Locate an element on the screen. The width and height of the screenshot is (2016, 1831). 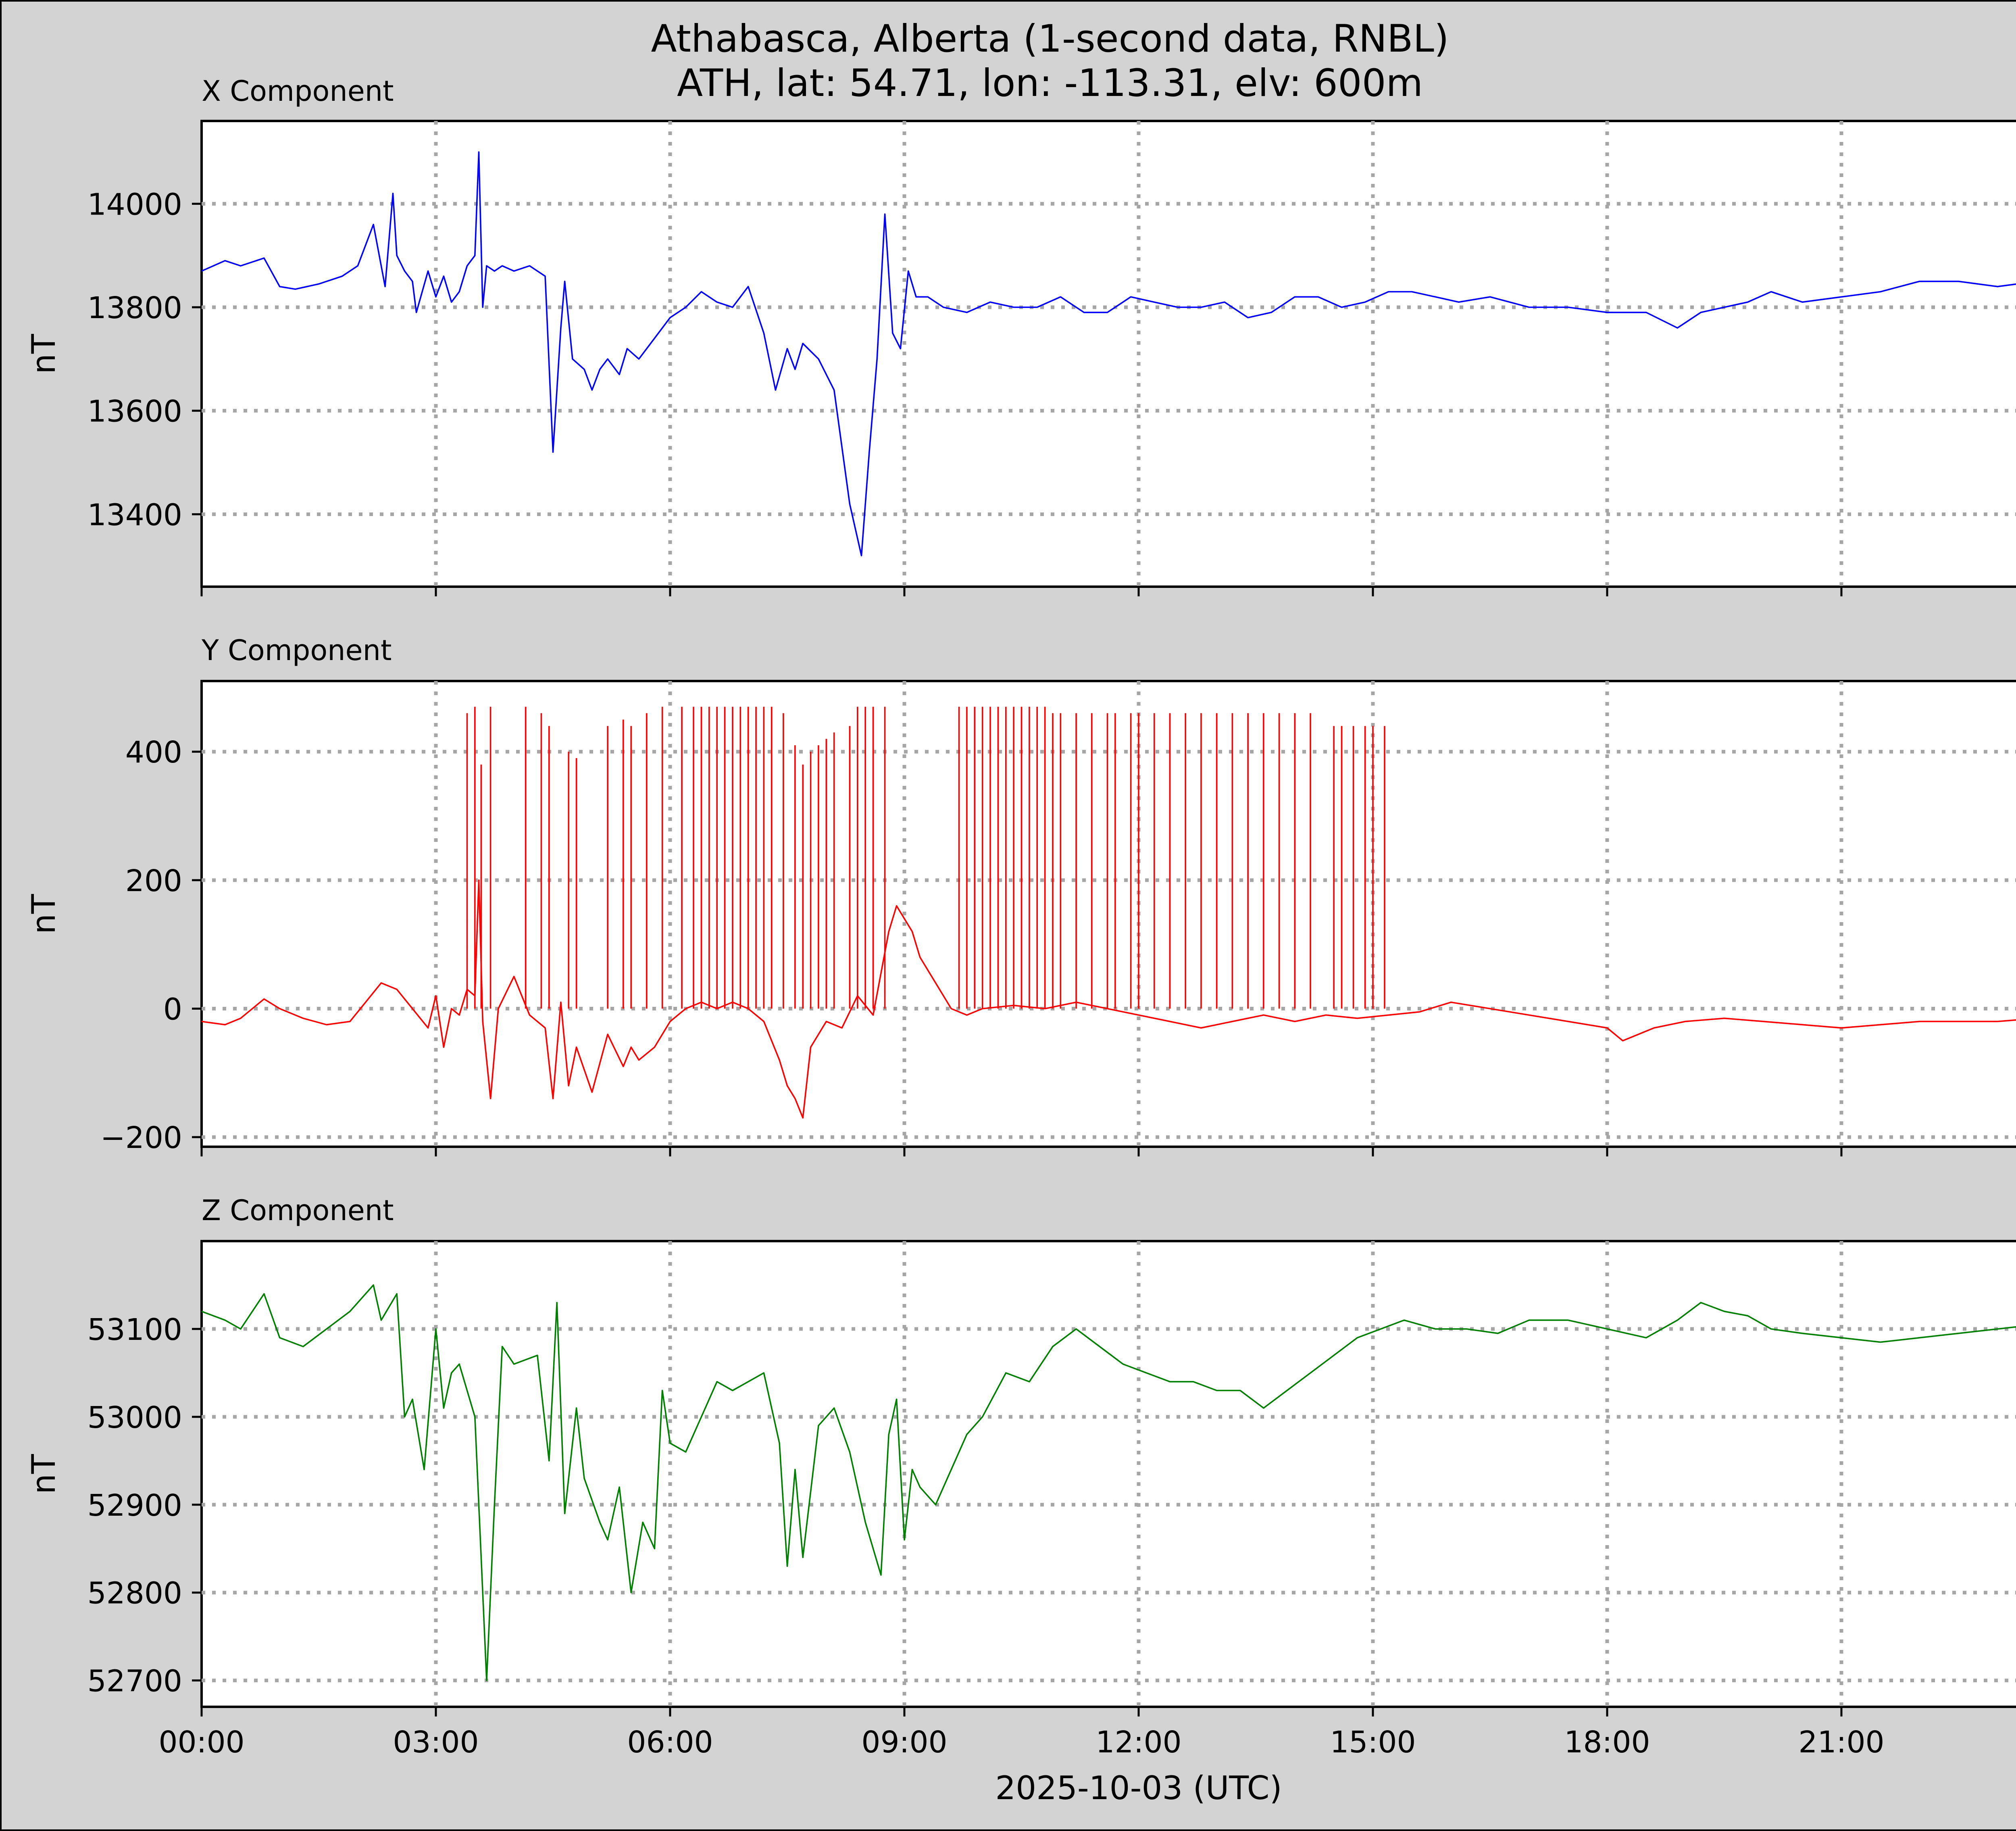
x-tick-label-5: 15:00 is located at coordinates (1373, 1742).